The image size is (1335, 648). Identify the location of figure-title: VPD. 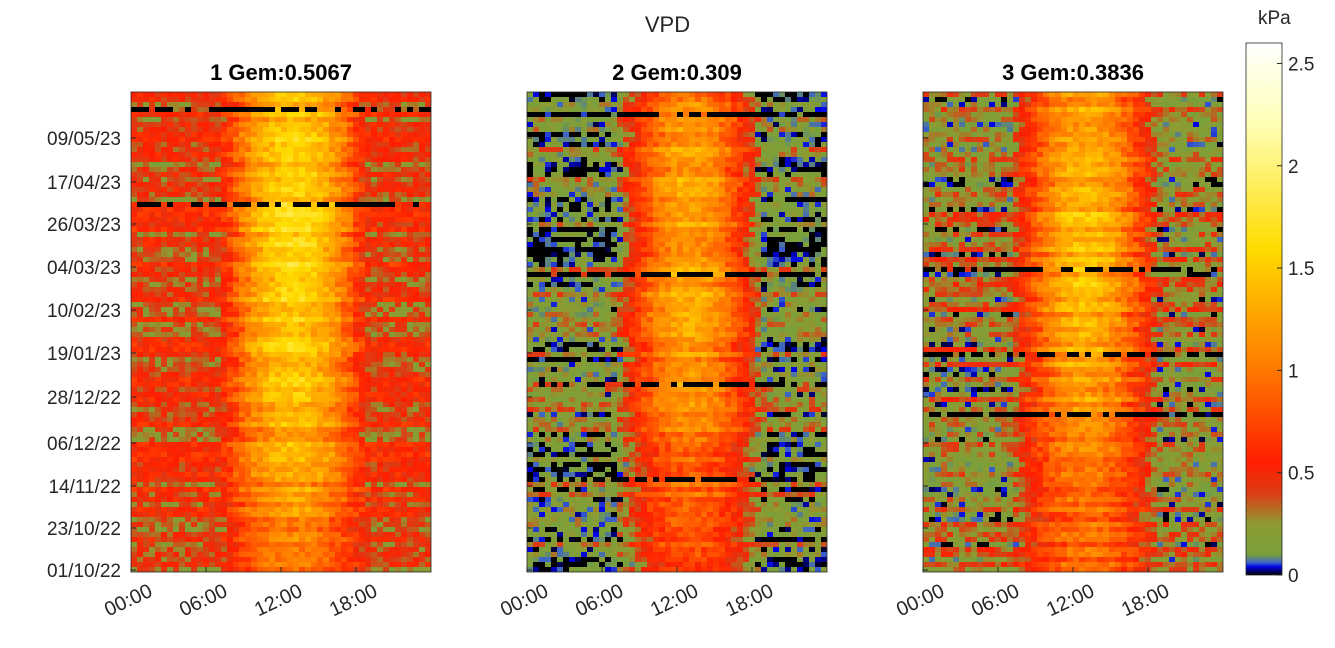
(667, 24).